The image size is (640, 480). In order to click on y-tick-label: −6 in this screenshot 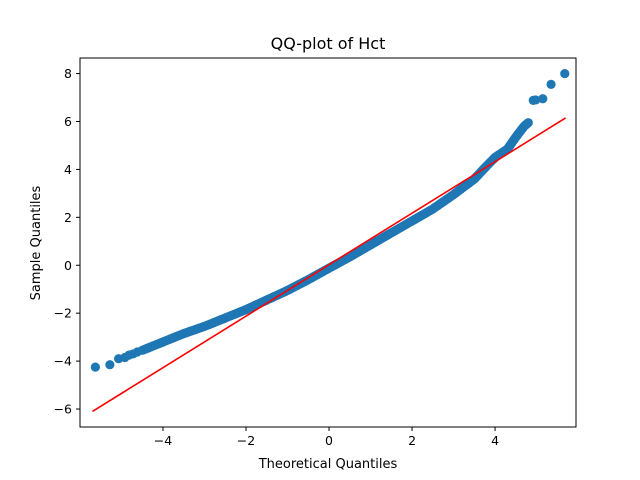, I will do `click(63, 409)`.